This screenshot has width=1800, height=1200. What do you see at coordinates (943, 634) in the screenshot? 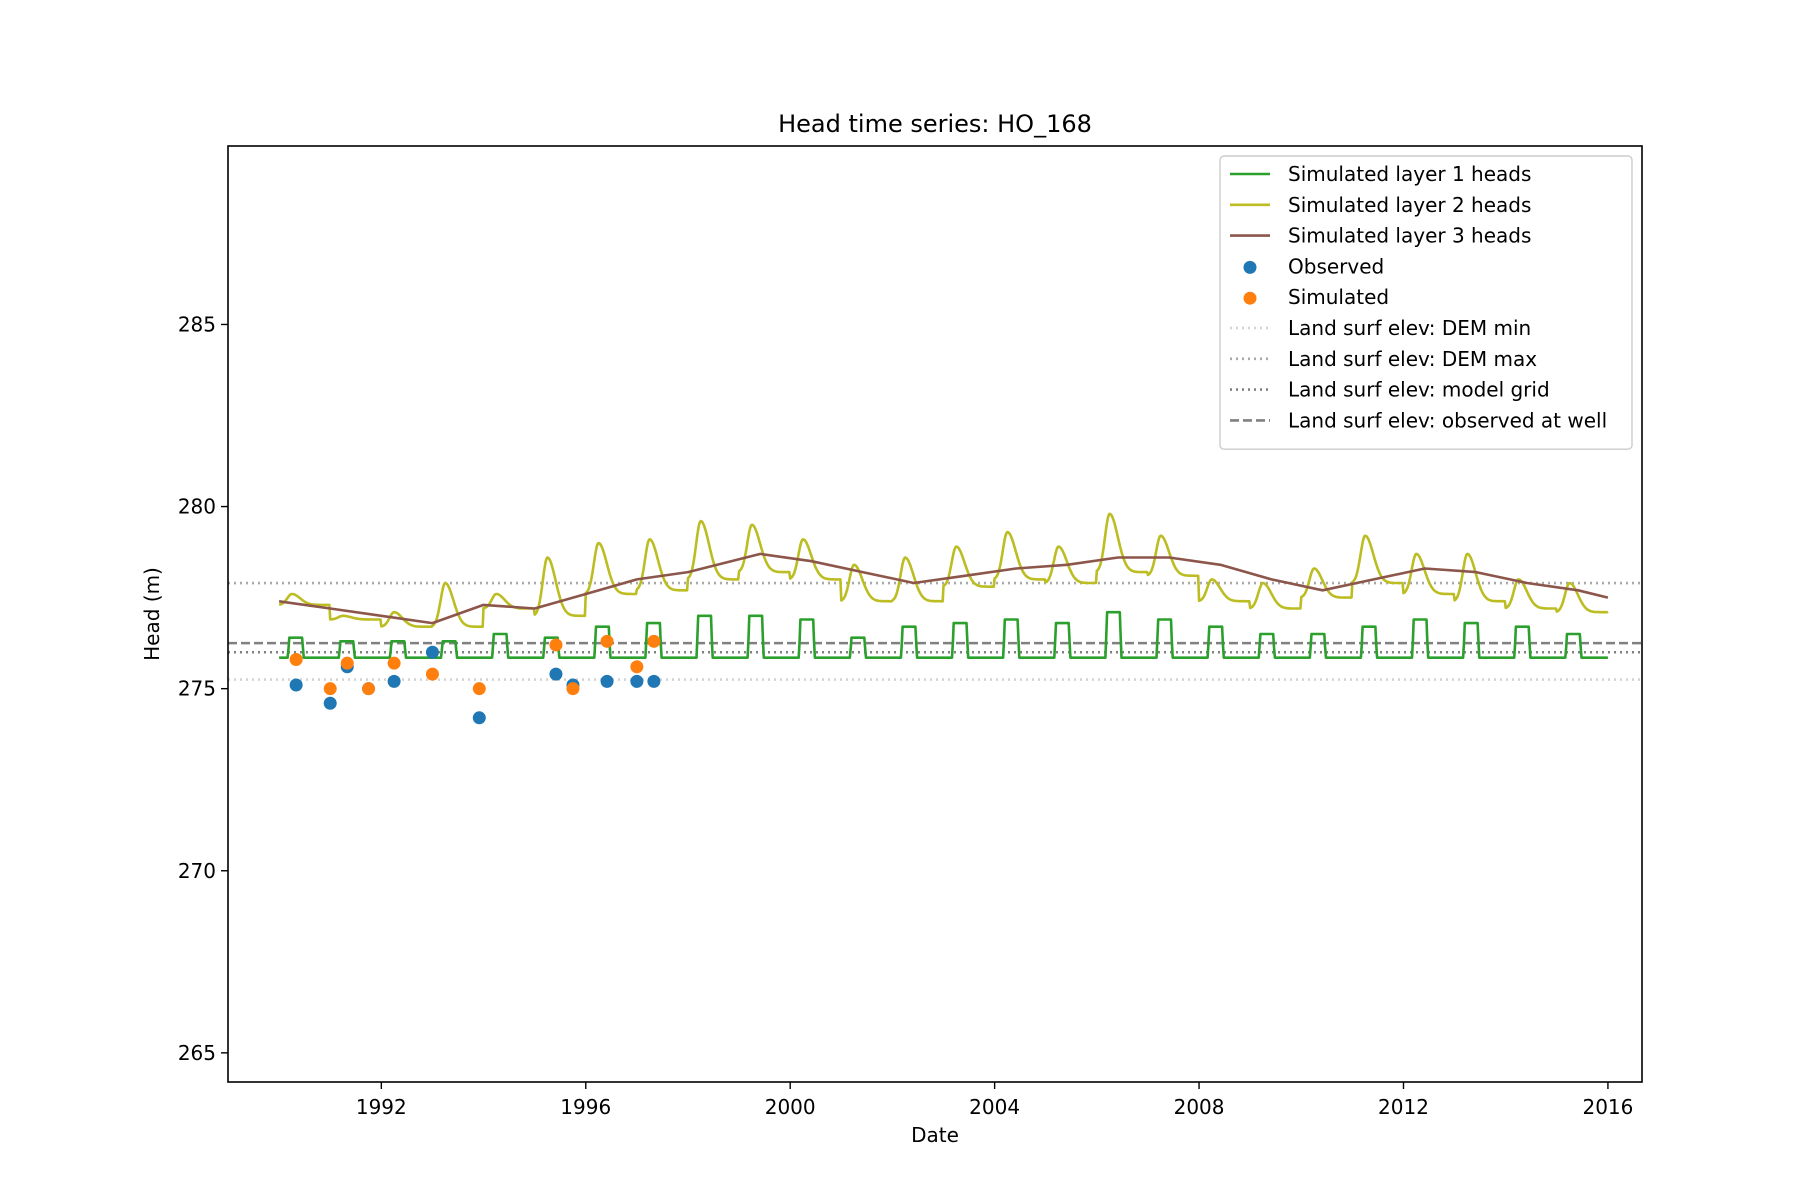
I see `series-line-layer1` at bounding box center [943, 634].